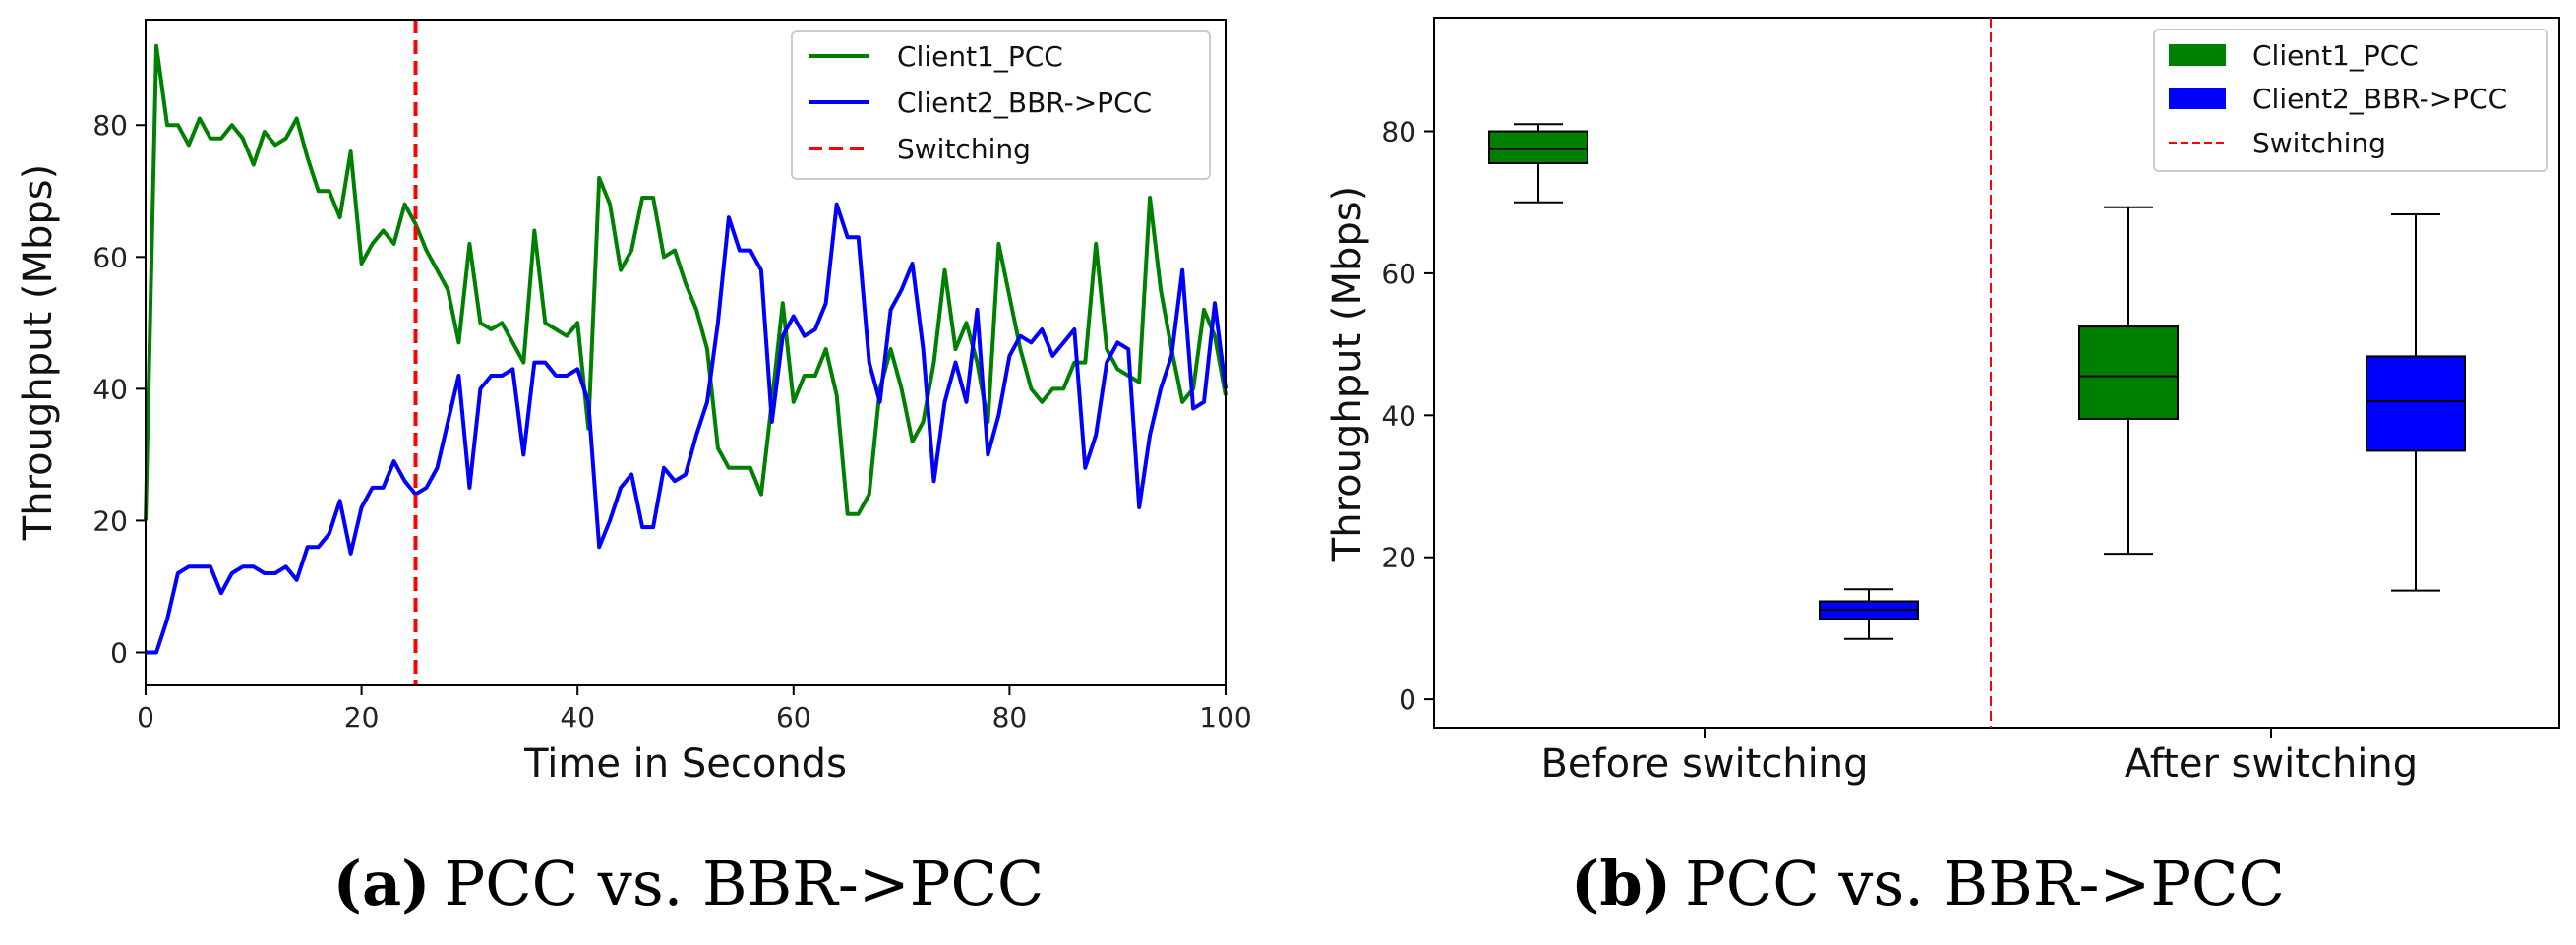 This screenshot has height=945, width=2576. What do you see at coordinates (685, 764) in the screenshot?
I see `x-axis-label: Time in Seconds` at bounding box center [685, 764].